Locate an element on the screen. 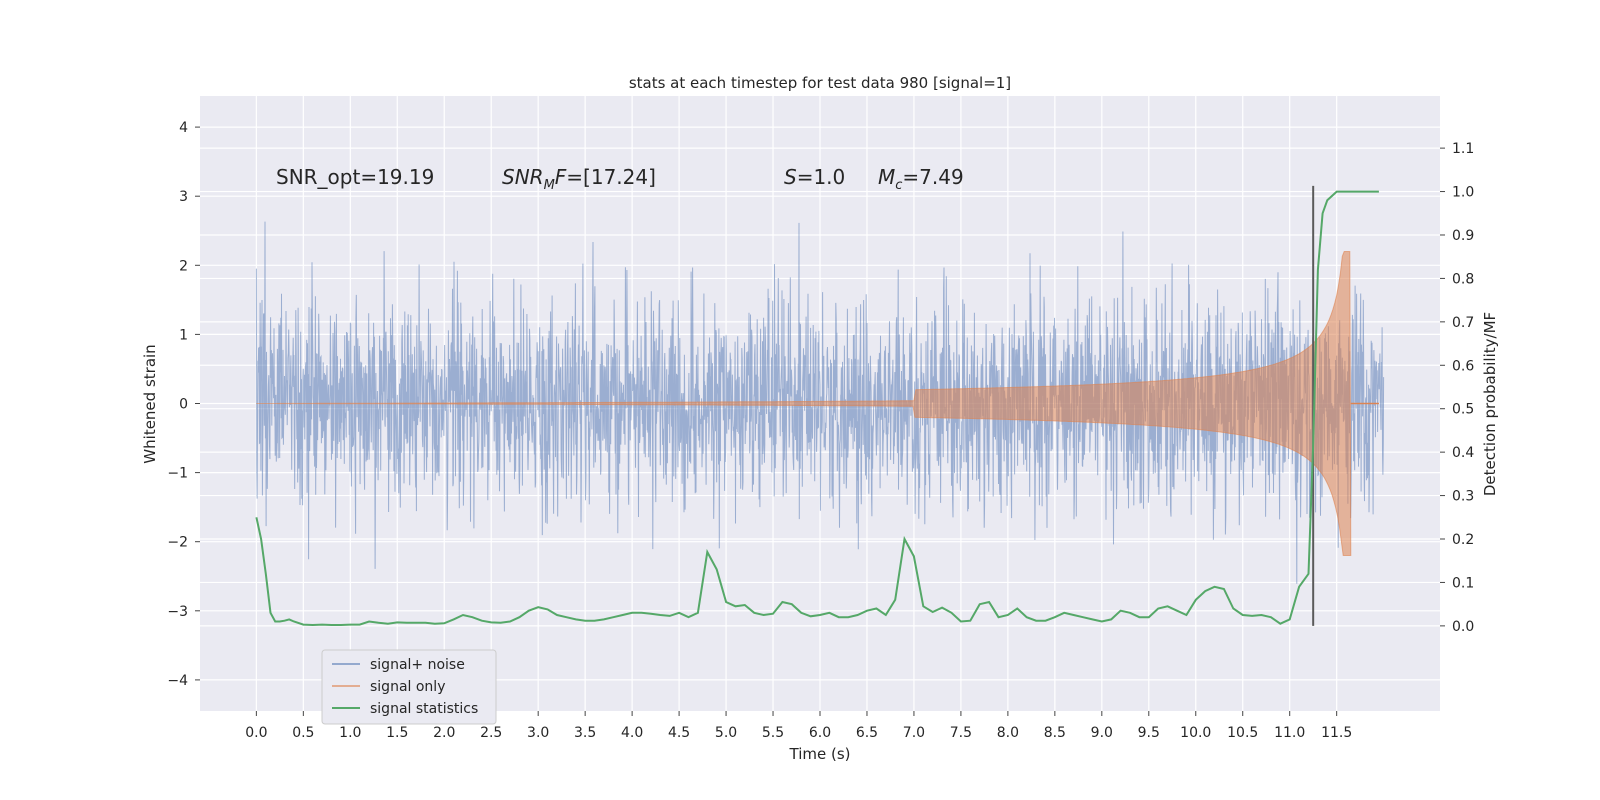  y2-axis-label: Detection probability/MF is located at coordinates (1490, 404).